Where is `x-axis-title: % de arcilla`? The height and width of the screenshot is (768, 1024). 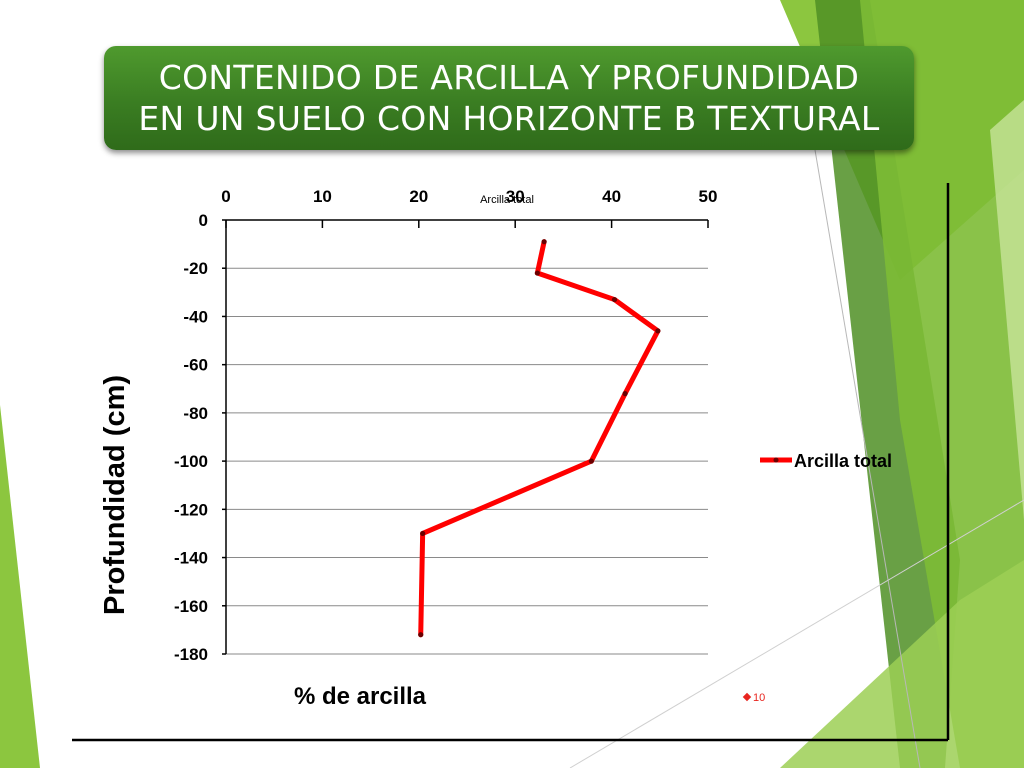 x-axis-title: % de arcilla is located at coordinates (360, 696).